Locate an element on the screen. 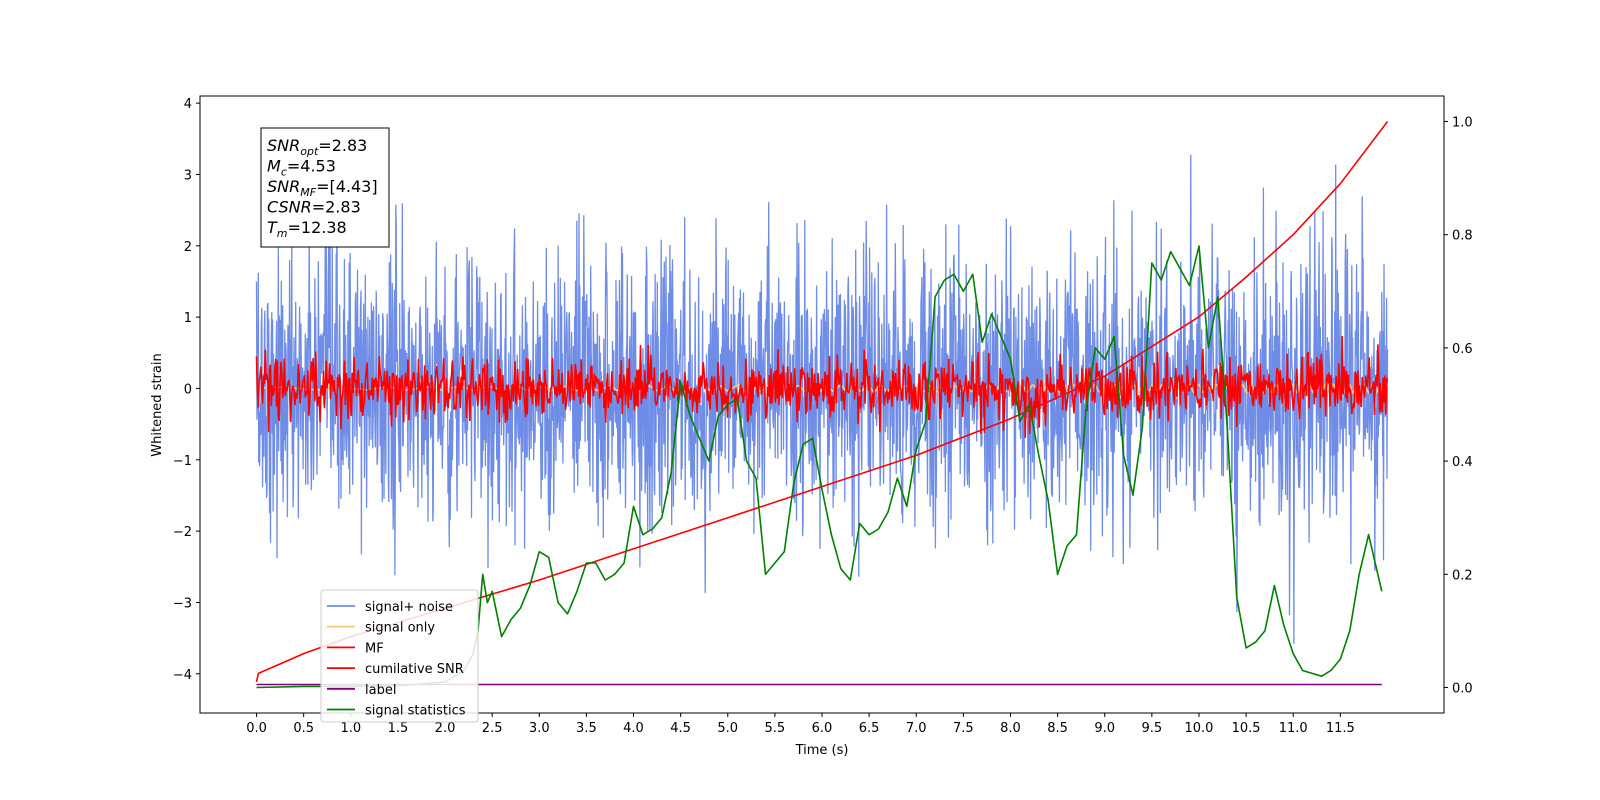 The height and width of the screenshot is (800, 1600). y-tick: −2 is located at coordinates (186, 532).